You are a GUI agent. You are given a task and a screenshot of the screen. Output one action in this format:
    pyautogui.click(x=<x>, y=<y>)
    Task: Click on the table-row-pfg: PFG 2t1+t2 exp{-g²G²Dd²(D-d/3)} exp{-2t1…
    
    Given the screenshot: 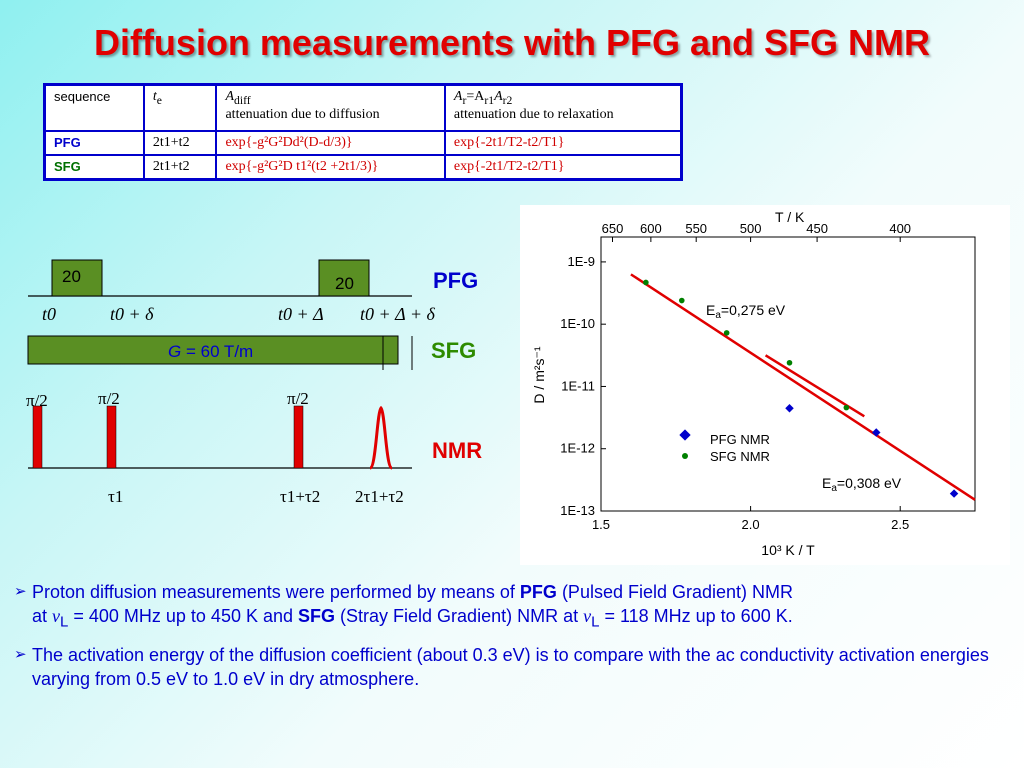 What is the action you would take?
    pyautogui.click(x=363, y=143)
    